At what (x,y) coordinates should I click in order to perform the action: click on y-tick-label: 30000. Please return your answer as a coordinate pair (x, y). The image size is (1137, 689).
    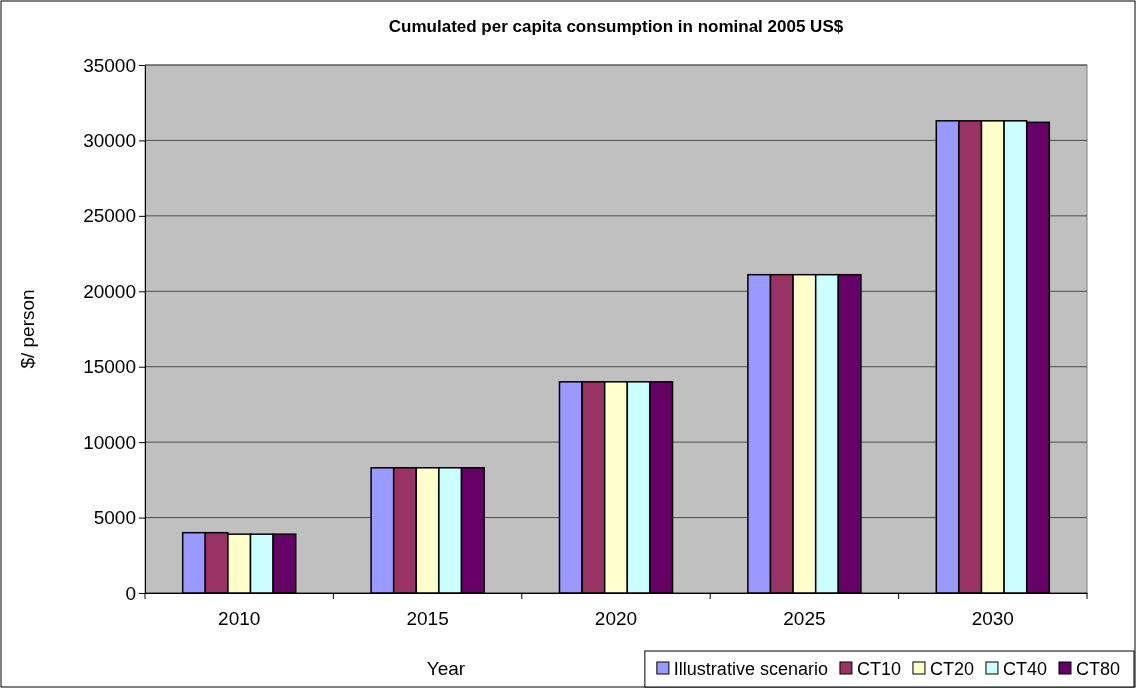
    Looking at the image, I should click on (109, 141).